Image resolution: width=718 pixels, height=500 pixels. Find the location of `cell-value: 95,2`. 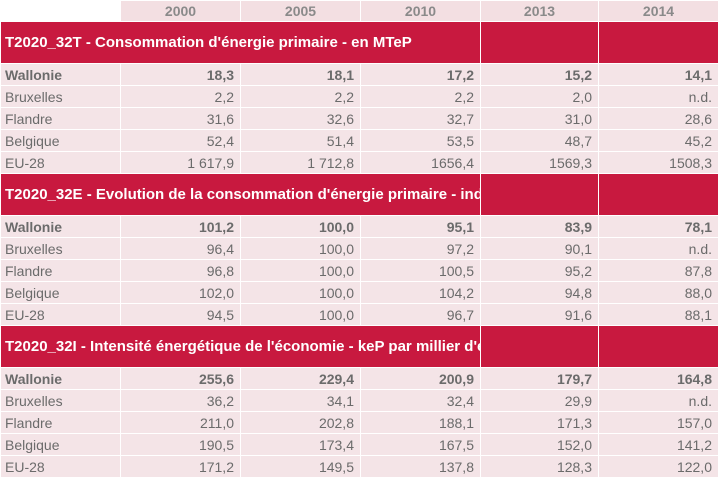

cell-value: 95,2 is located at coordinates (539, 270).